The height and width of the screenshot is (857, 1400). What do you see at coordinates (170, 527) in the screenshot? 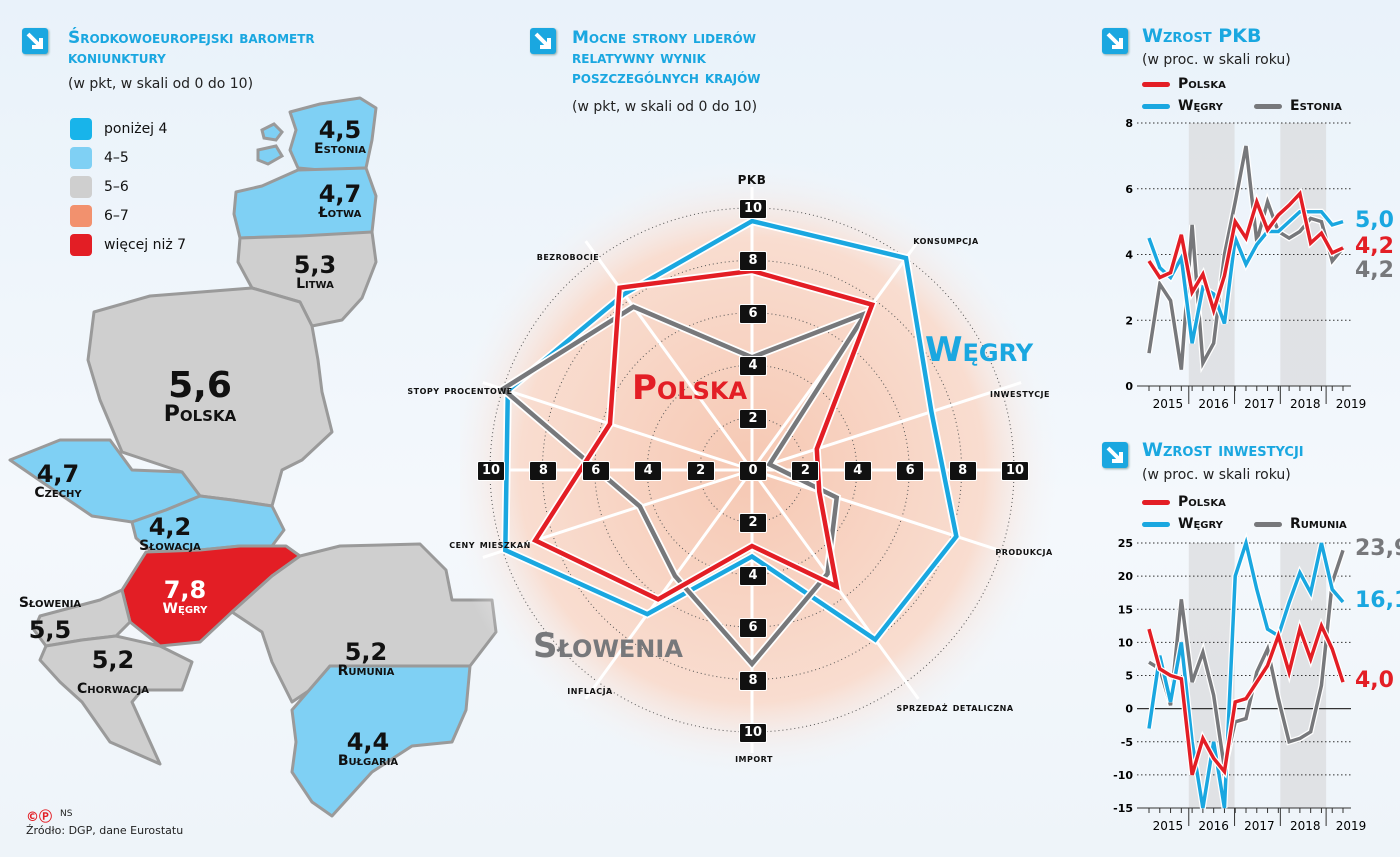
I see `country-value: 4,2` at bounding box center [170, 527].